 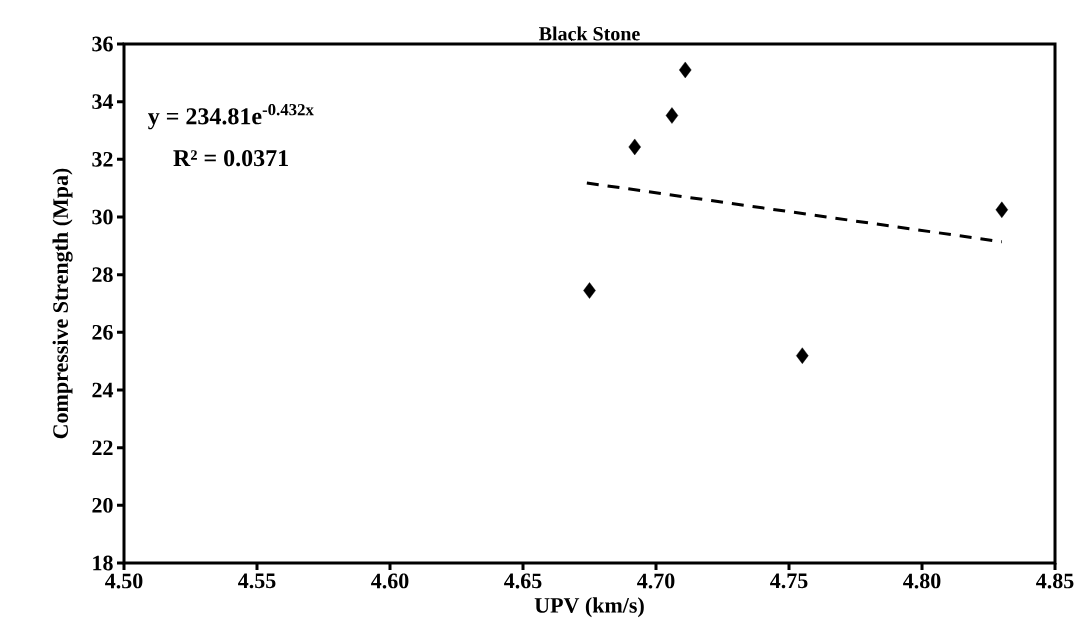 What do you see at coordinates (390, 581) in the screenshot?
I see `x-tick-label: 4.60` at bounding box center [390, 581].